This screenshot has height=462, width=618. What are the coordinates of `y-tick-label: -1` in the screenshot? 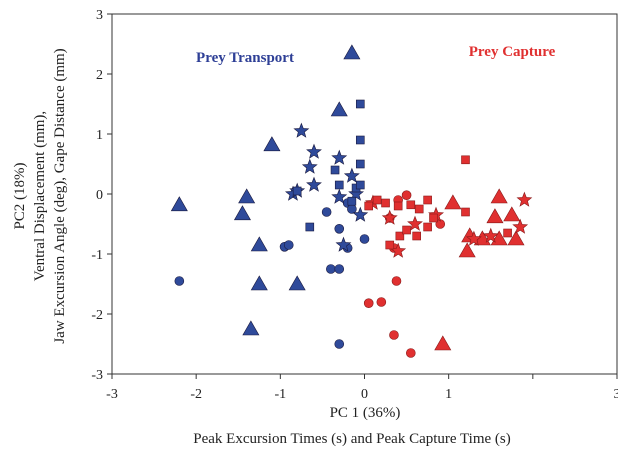 It's located at (97, 255).